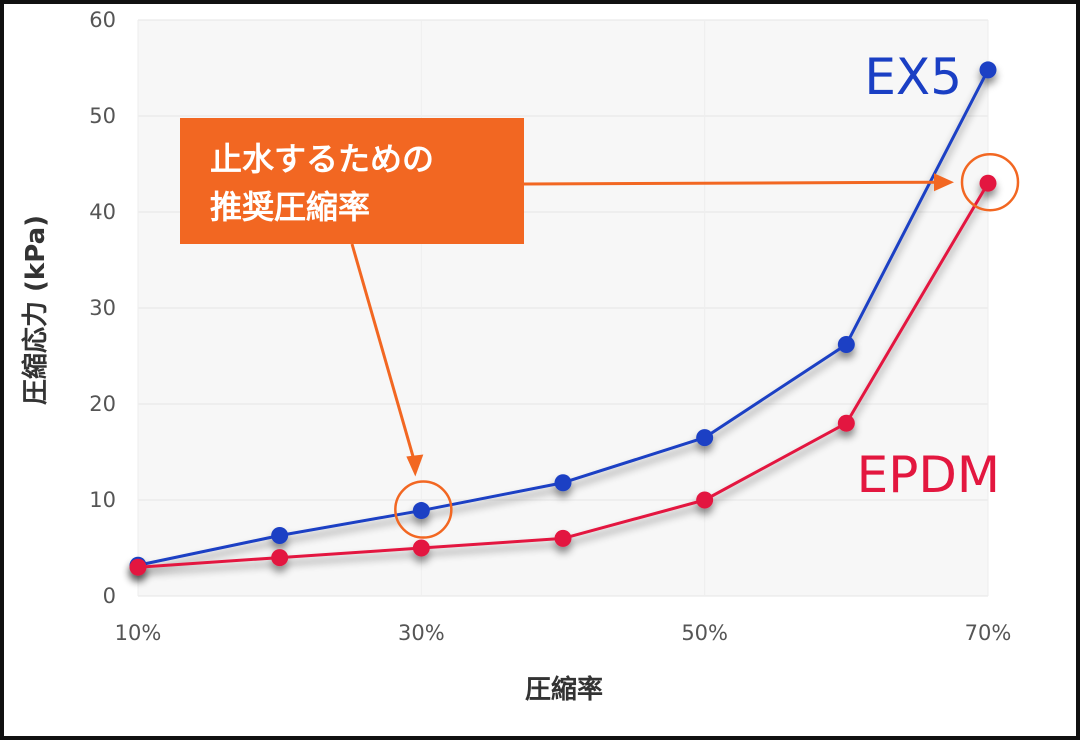 The height and width of the screenshot is (740, 1080). I want to click on y-tick-label: 30, so click(102, 308).